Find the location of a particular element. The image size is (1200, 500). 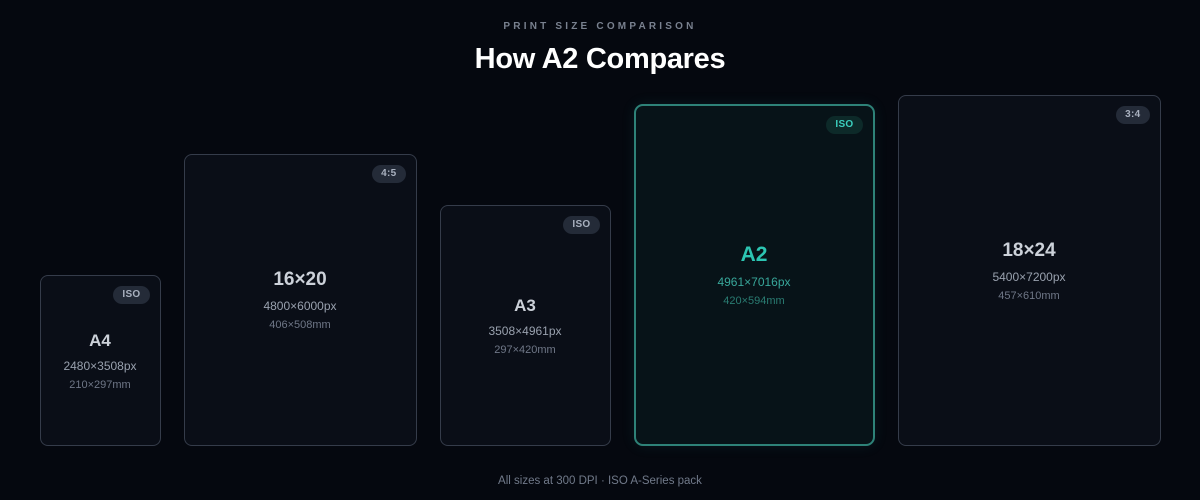

size-name: A3 is located at coordinates (525, 305).